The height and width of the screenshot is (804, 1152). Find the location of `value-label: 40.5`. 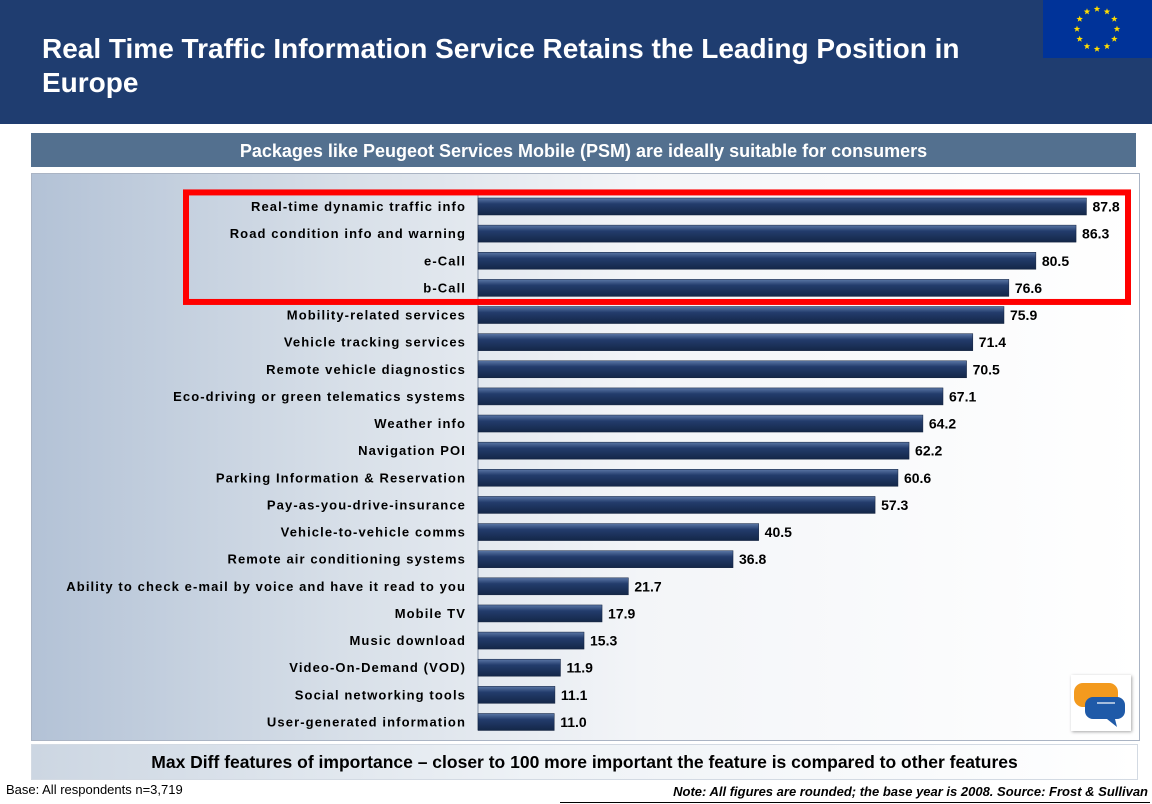

value-label: 40.5 is located at coordinates (778, 532).